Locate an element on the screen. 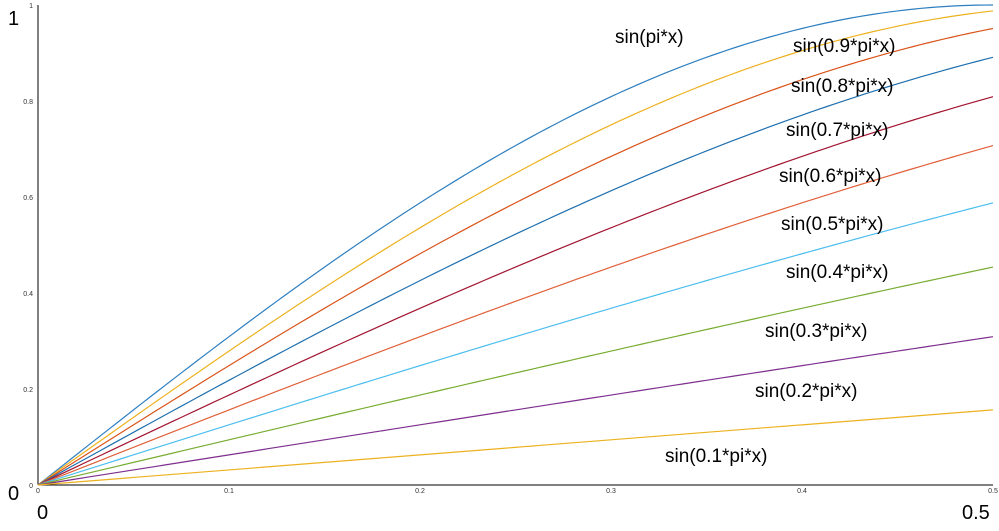 The height and width of the screenshot is (531, 999). x-tick-label: 0.1 is located at coordinates (229, 491).